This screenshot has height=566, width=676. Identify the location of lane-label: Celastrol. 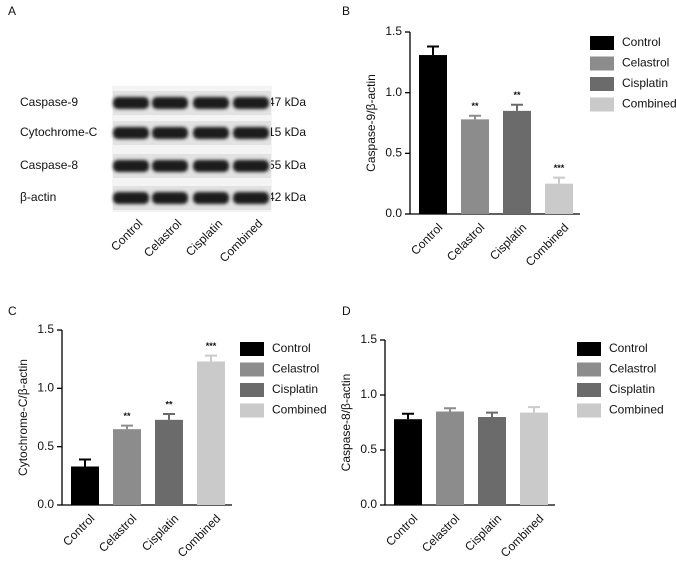
(162, 237).